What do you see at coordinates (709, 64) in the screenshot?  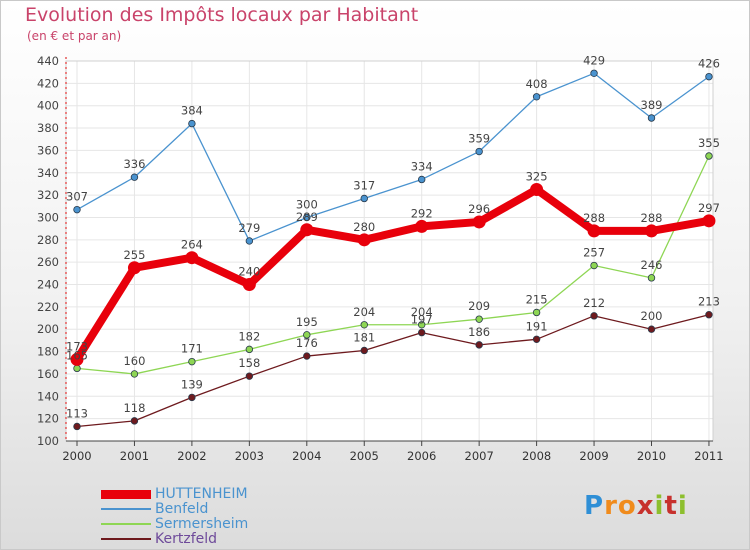 I see `data-label-benfeld: 426` at bounding box center [709, 64].